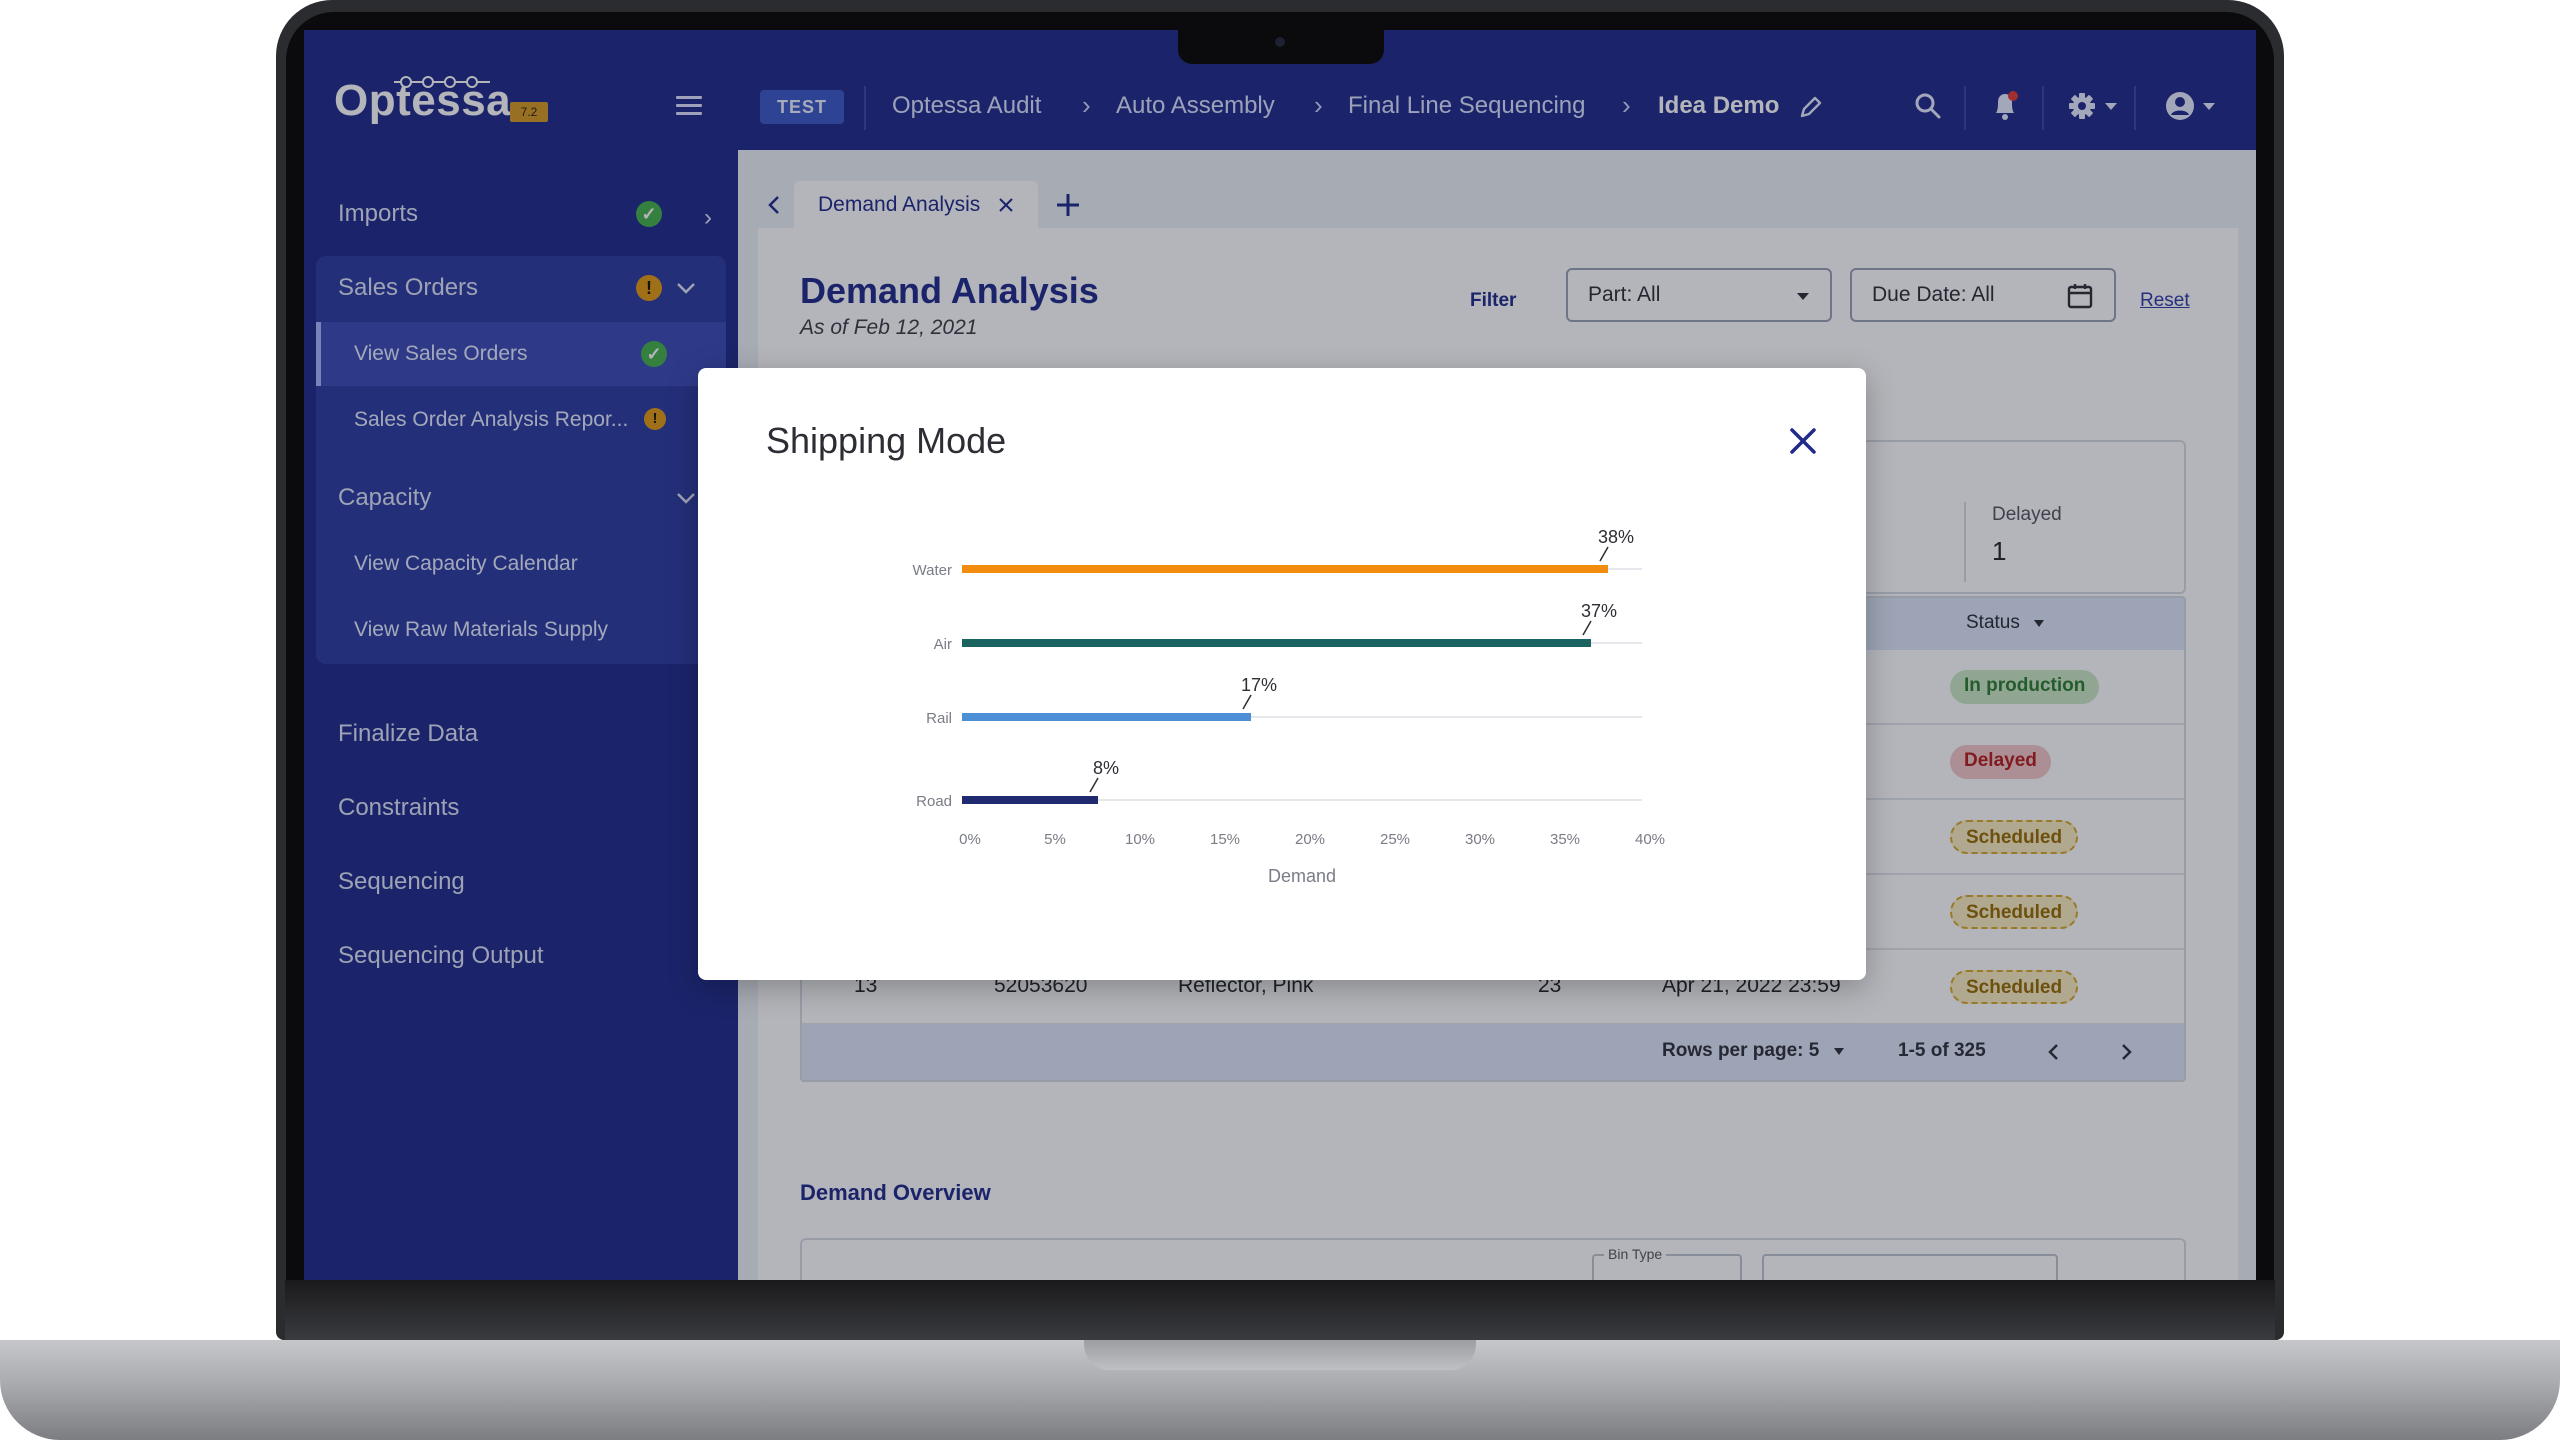 This screenshot has height=1440, width=2560. What do you see at coordinates (895, 1192) in the screenshot?
I see `section-title-demand-overview: Demand Overview` at bounding box center [895, 1192].